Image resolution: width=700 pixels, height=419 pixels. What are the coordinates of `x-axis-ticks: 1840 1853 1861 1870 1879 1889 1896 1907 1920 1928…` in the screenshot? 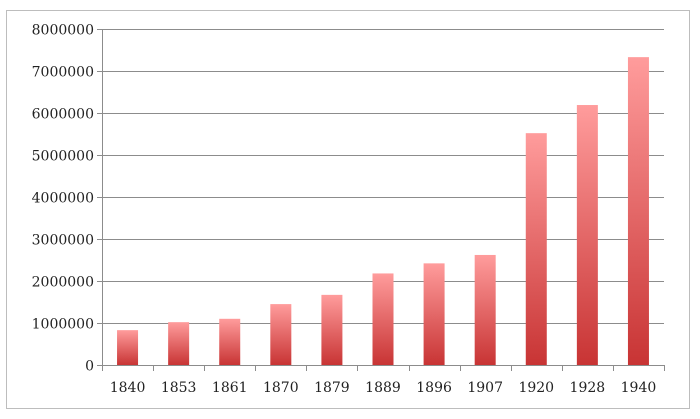 It's located at (383, 380).